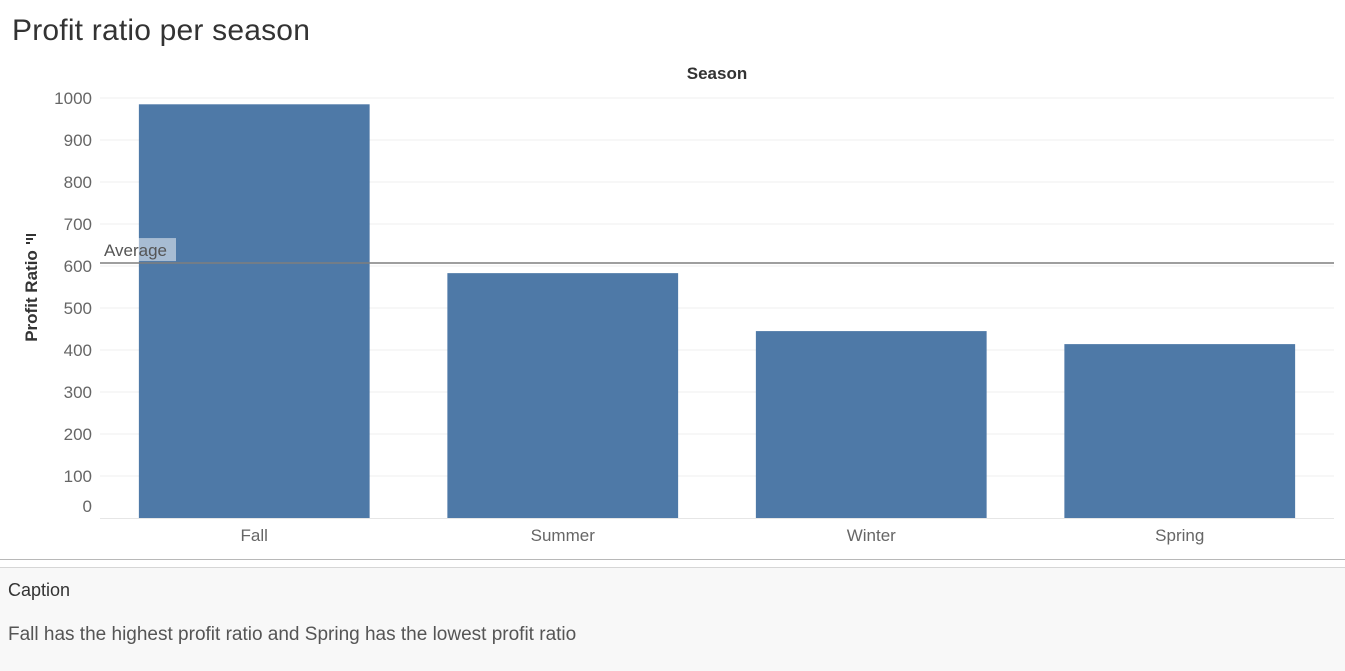 This screenshot has width=1345, height=671. I want to click on bar-spring, so click(1180, 431).